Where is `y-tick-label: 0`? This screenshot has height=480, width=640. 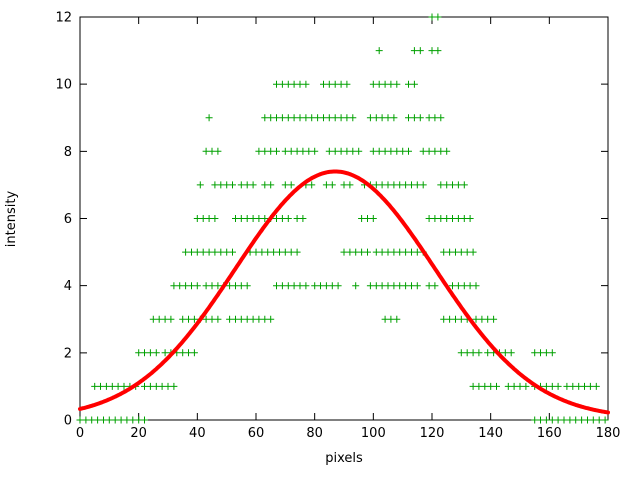
y-tick-label: 0 is located at coordinates (68, 421).